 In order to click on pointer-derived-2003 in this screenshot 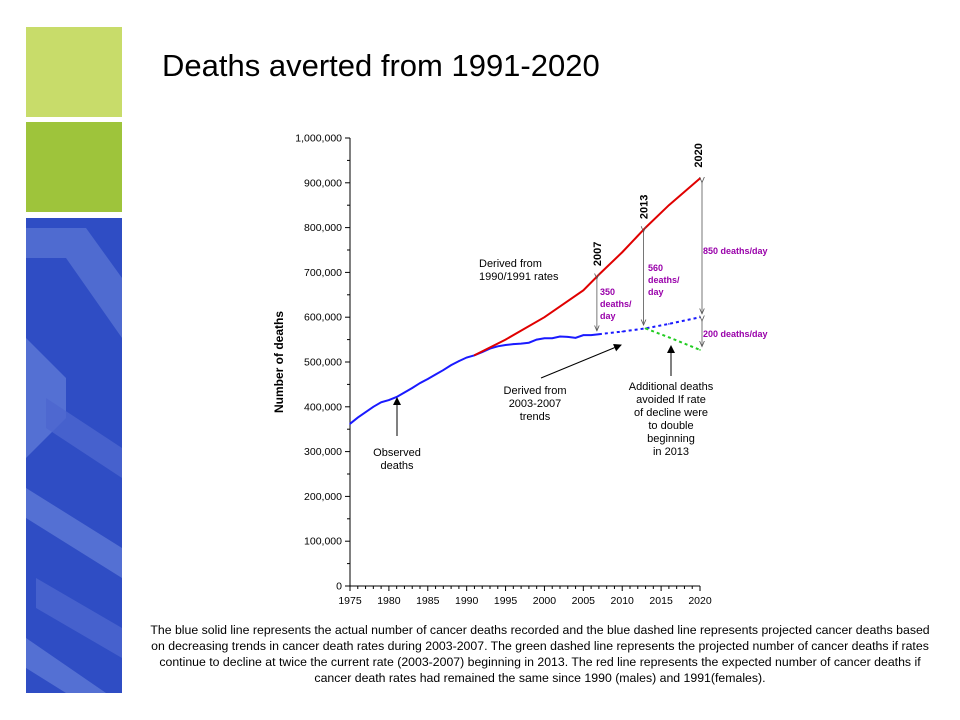, I will do `click(581, 361)`.